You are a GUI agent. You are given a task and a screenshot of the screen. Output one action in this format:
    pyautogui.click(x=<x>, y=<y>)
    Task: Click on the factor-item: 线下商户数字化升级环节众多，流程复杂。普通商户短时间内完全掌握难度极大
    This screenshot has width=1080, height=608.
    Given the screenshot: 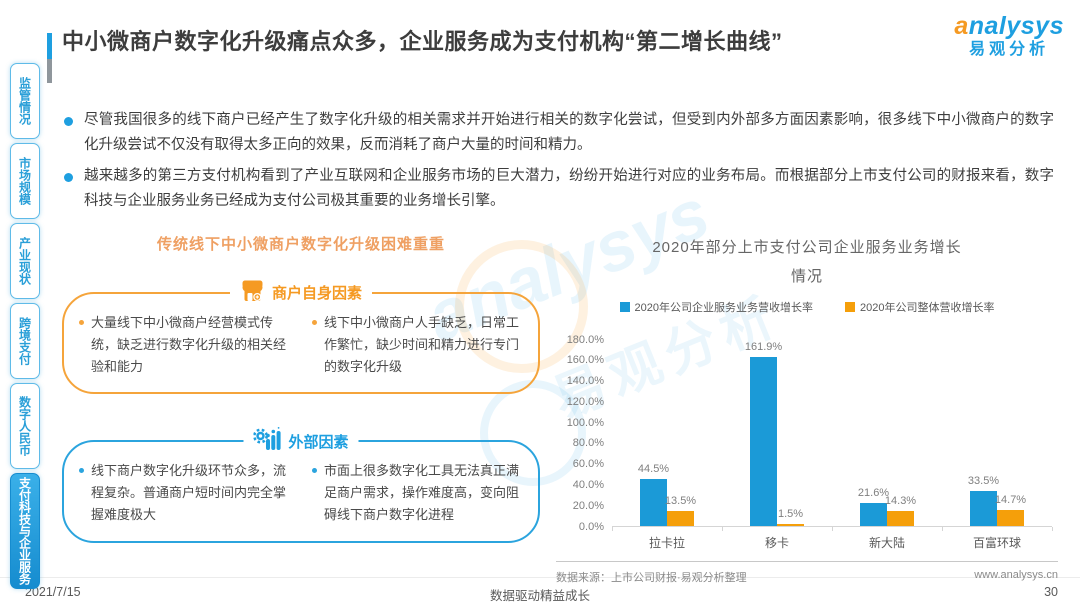 What is the action you would take?
    pyautogui.click(x=184, y=493)
    